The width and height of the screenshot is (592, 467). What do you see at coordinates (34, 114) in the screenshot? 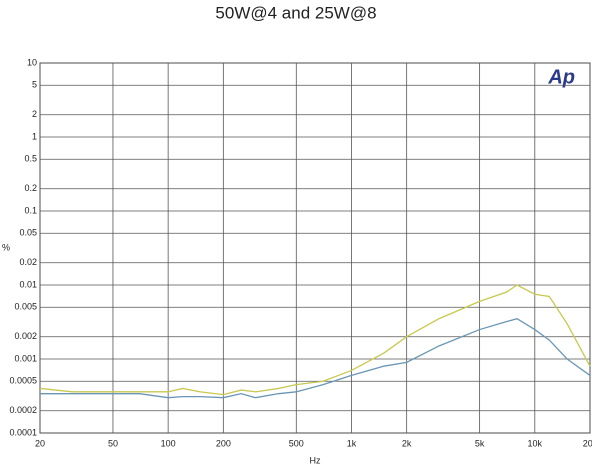
I see `y-tick-label: 2` at bounding box center [34, 114].